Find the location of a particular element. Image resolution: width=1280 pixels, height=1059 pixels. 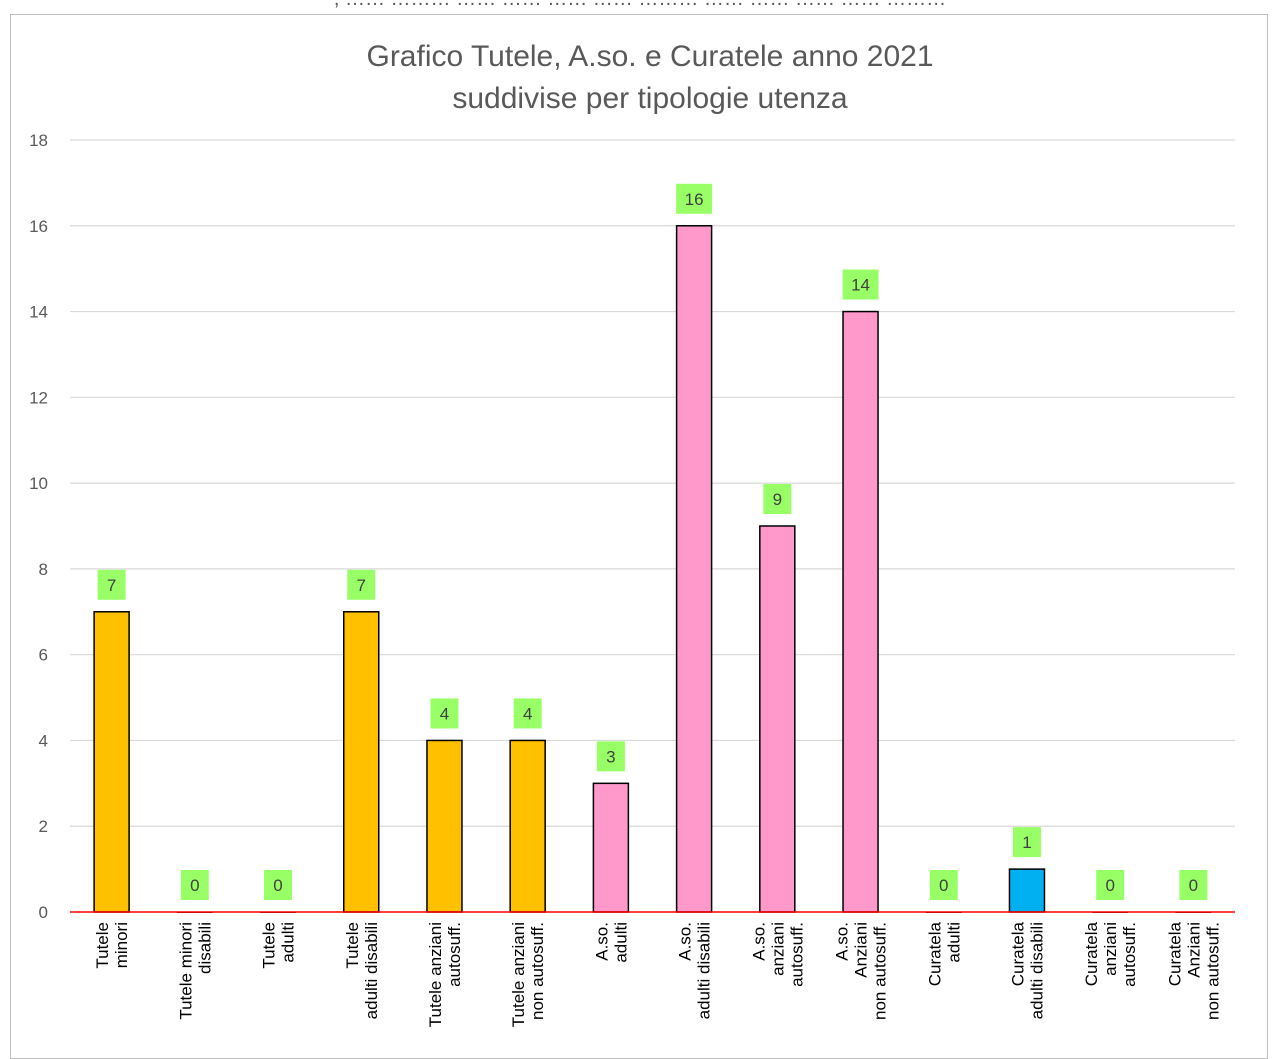

y-tick-label: 6 is located at coordinates (43, 655).